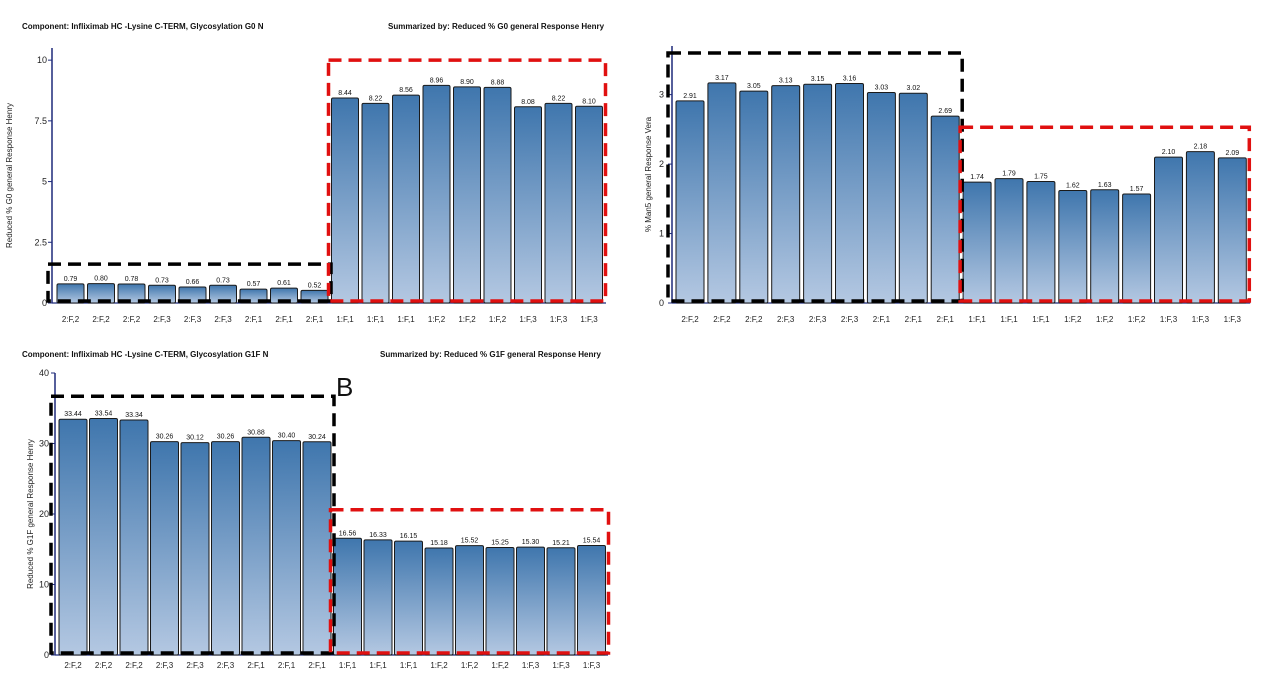  Describe the element at coordinates (882, 88) in the screenshot. I see `man5-value-label: 3.03` at that location.